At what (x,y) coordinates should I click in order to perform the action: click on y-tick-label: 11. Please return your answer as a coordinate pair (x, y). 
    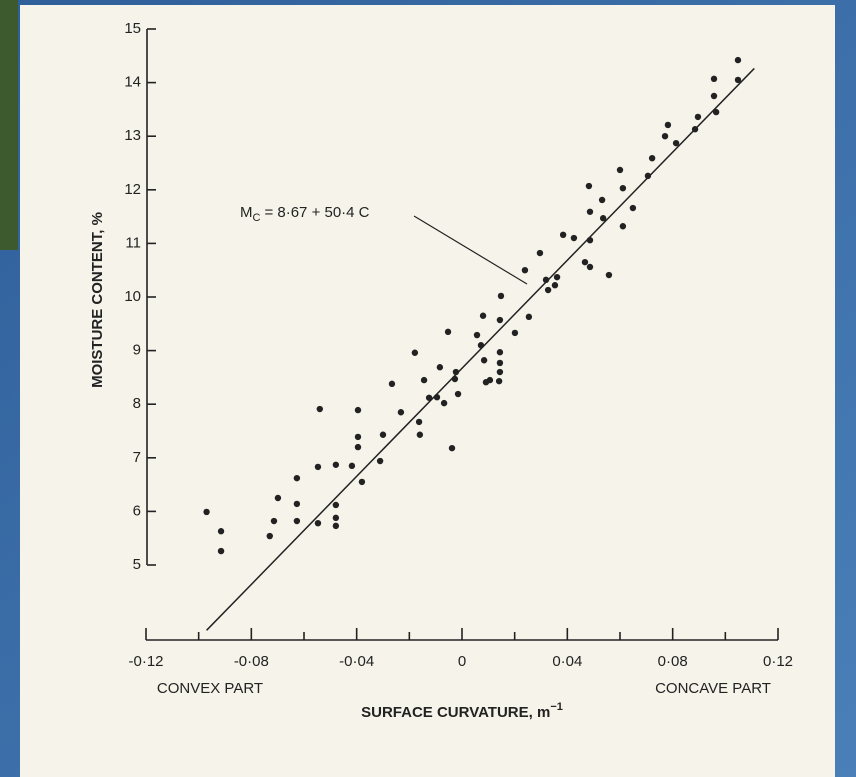
    Looking at the image, I should click on (133, 242).